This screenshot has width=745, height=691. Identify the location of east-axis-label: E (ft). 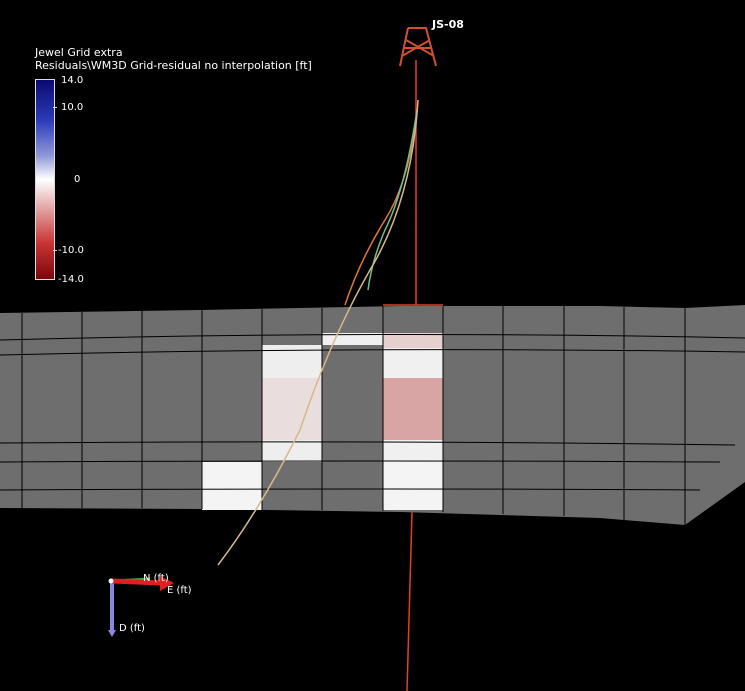
(179, 590).